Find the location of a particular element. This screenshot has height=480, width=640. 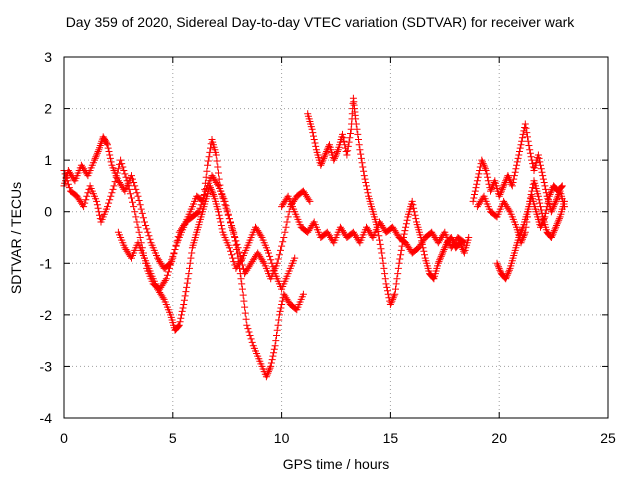

y-tick-label: -1 is located at coordinates (46, 263).